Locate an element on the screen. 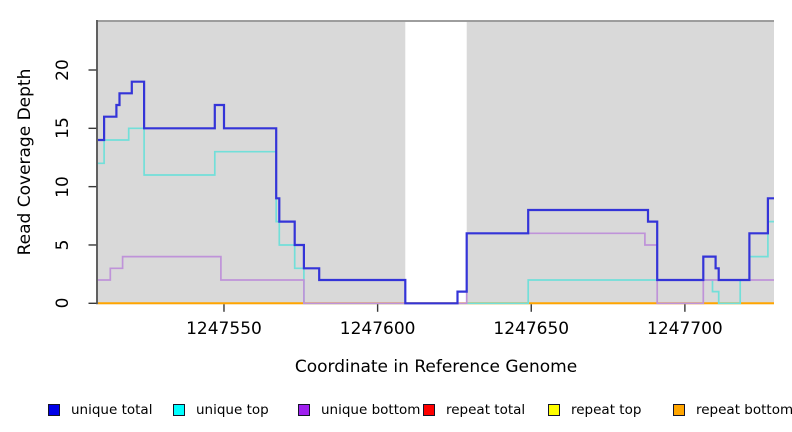 The width and height of the screenshot is (792, 432). y-tick-label: 10 is located at coordinates (63, 186).